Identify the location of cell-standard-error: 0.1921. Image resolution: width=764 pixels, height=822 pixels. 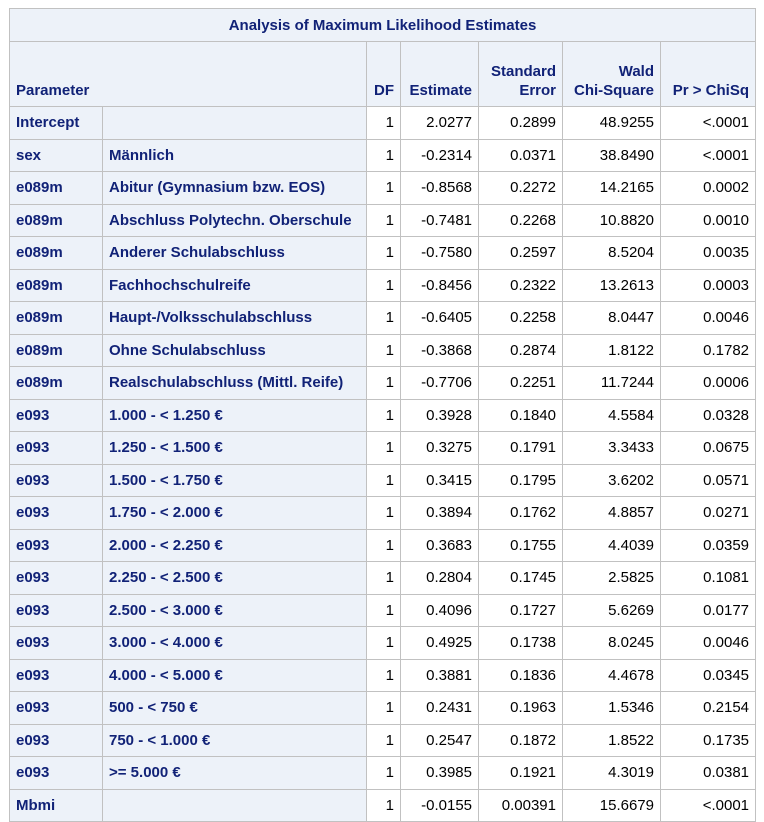
(520, 773).